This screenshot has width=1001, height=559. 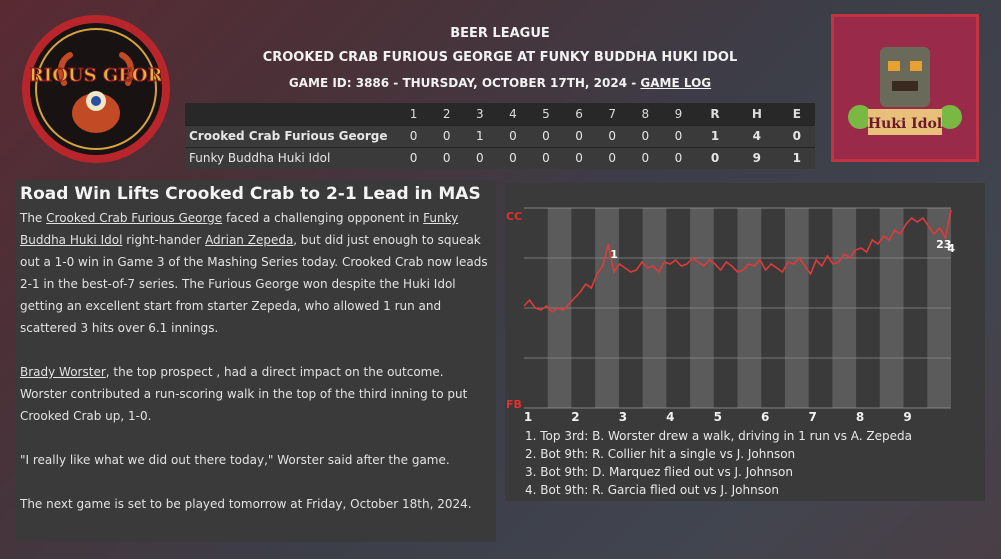 What do you see at coordinates (812, 416) in the screenshot?
I see `x-tick-label: 7` at bounding box center [812, 416].